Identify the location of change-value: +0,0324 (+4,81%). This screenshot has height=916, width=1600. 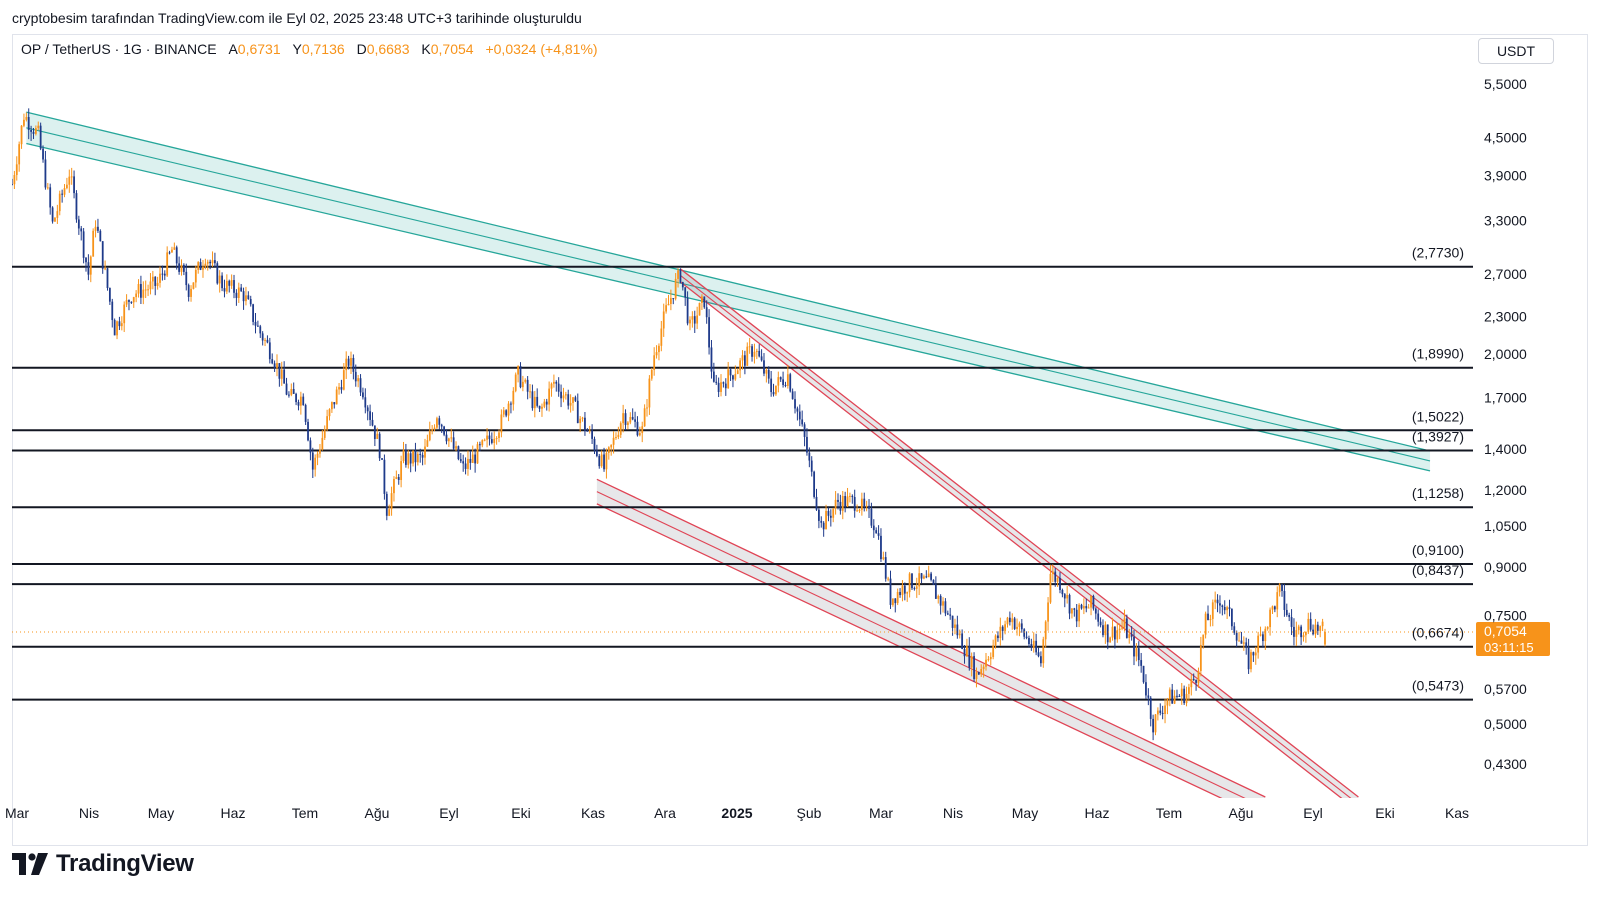
(541, 49).